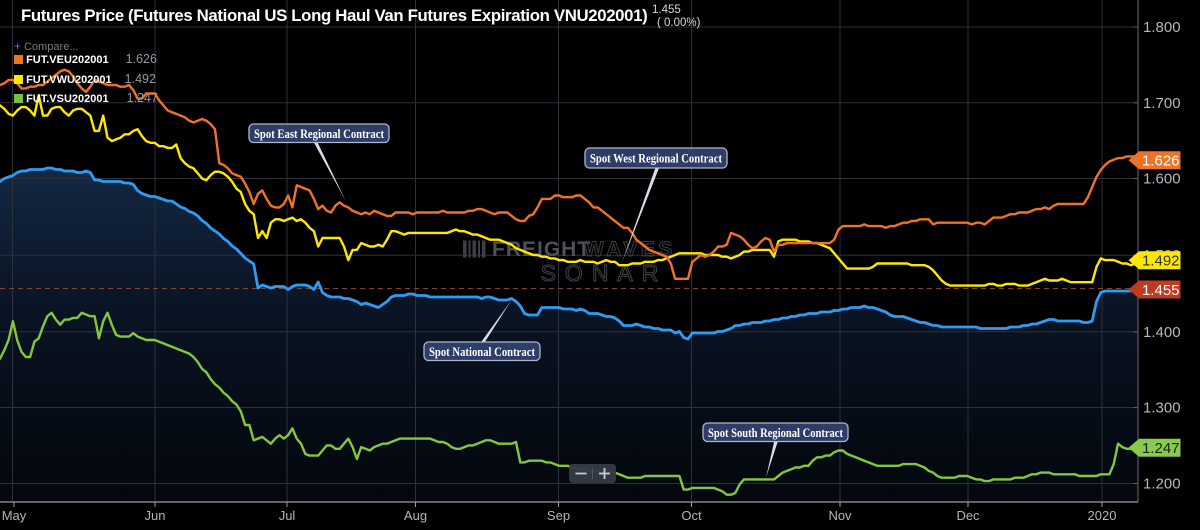 Image resolution: width=1200 pixels, height=530 pixels. Describe the element at coordinates (776, 432) in the screenshot. I see `svg-text: Spot South Regional Contract` at that location.